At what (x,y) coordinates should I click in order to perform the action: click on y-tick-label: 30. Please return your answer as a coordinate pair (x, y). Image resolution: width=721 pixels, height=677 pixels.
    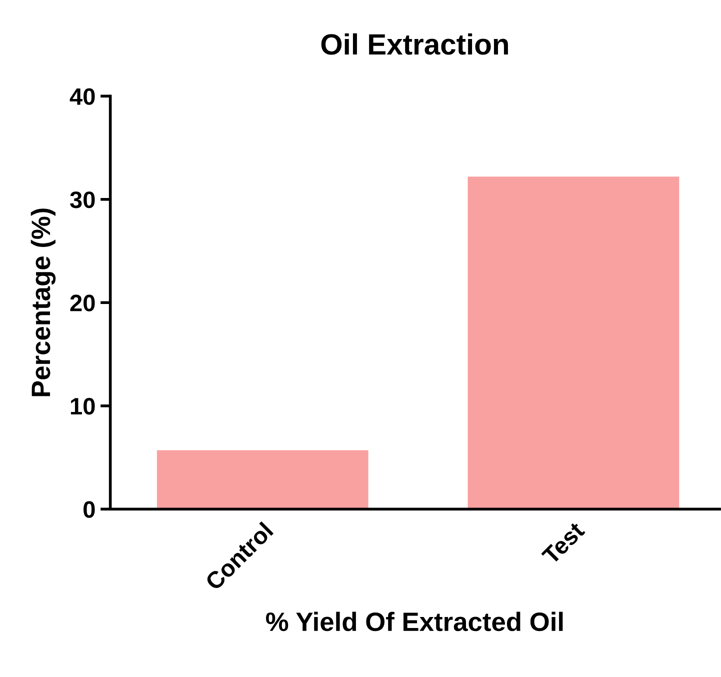
    Looking at the image, I should click on (82, 199).